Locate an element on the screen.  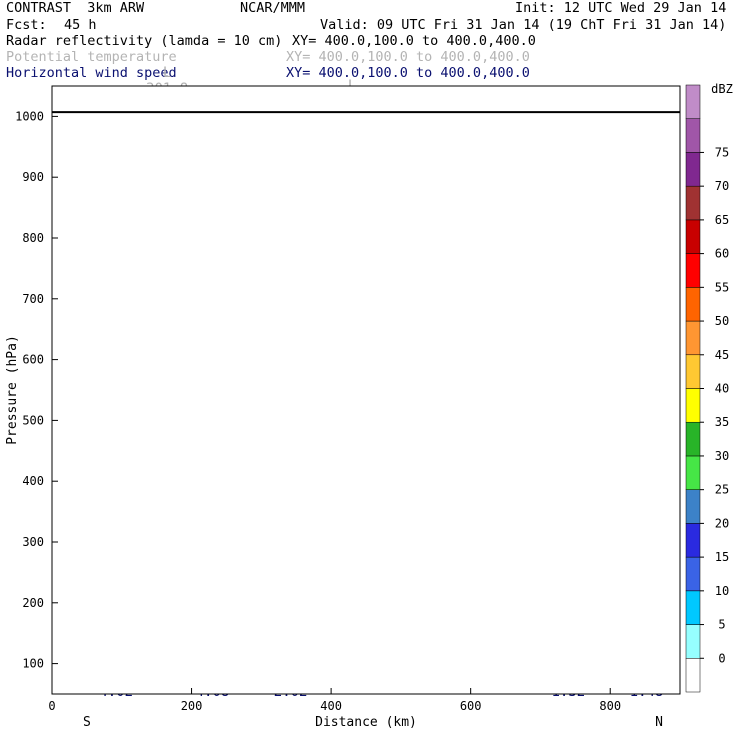
colorbar-tick-label: 60 is located at coordinates (722, 254).